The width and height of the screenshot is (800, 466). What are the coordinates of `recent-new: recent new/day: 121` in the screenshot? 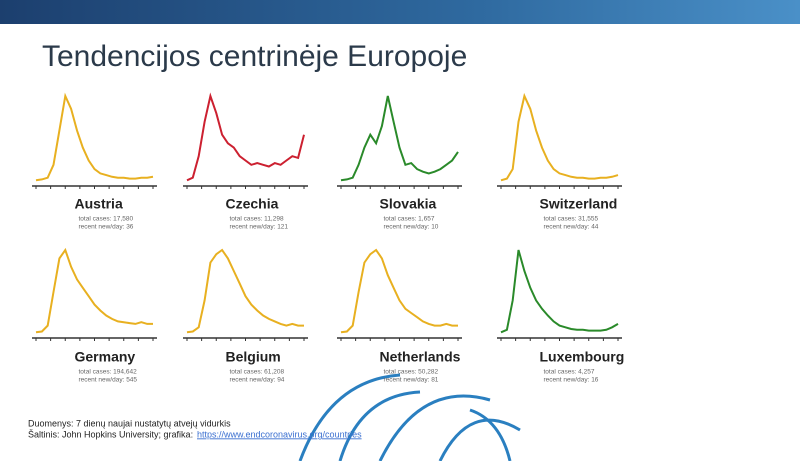 It's located at (259, 227).